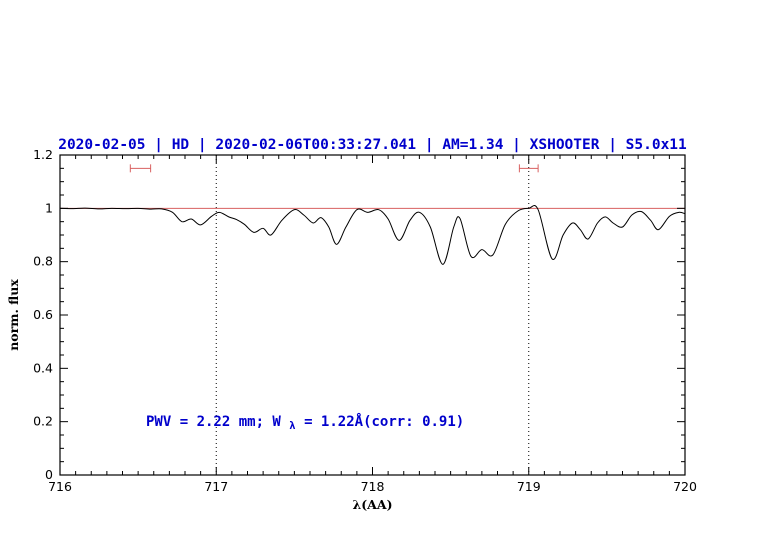 The image size is (782, 542). I want to click on x-tick-label: 718, so click(373, 486).